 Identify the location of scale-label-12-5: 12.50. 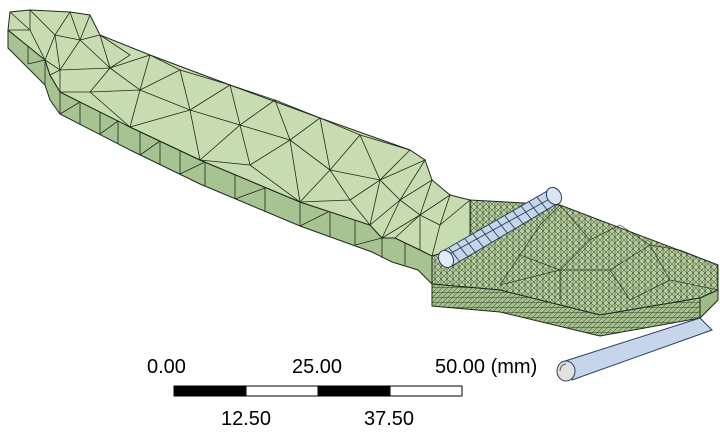
(246, 419).